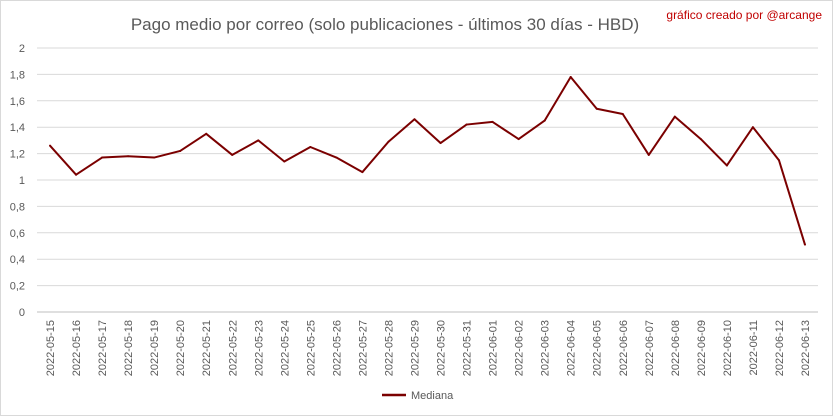  What do you see at coordinates (389, 348) in the screenshot?
I see `x-tick-label: 2022-05-28` at bounding box center [389, 348].